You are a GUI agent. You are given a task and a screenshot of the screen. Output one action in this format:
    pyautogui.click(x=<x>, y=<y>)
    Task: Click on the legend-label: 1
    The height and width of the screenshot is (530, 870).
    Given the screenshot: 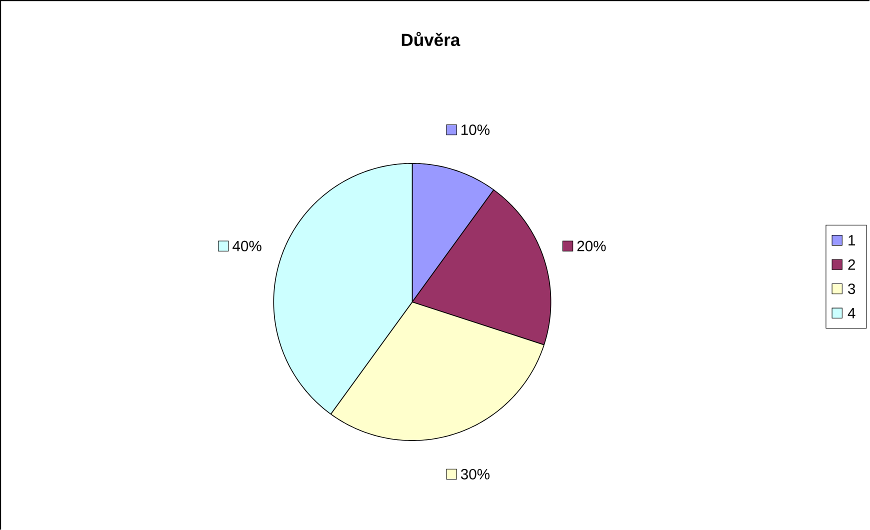 What is the action you would take?
    pyautogui.click(x=852, y=240)
    